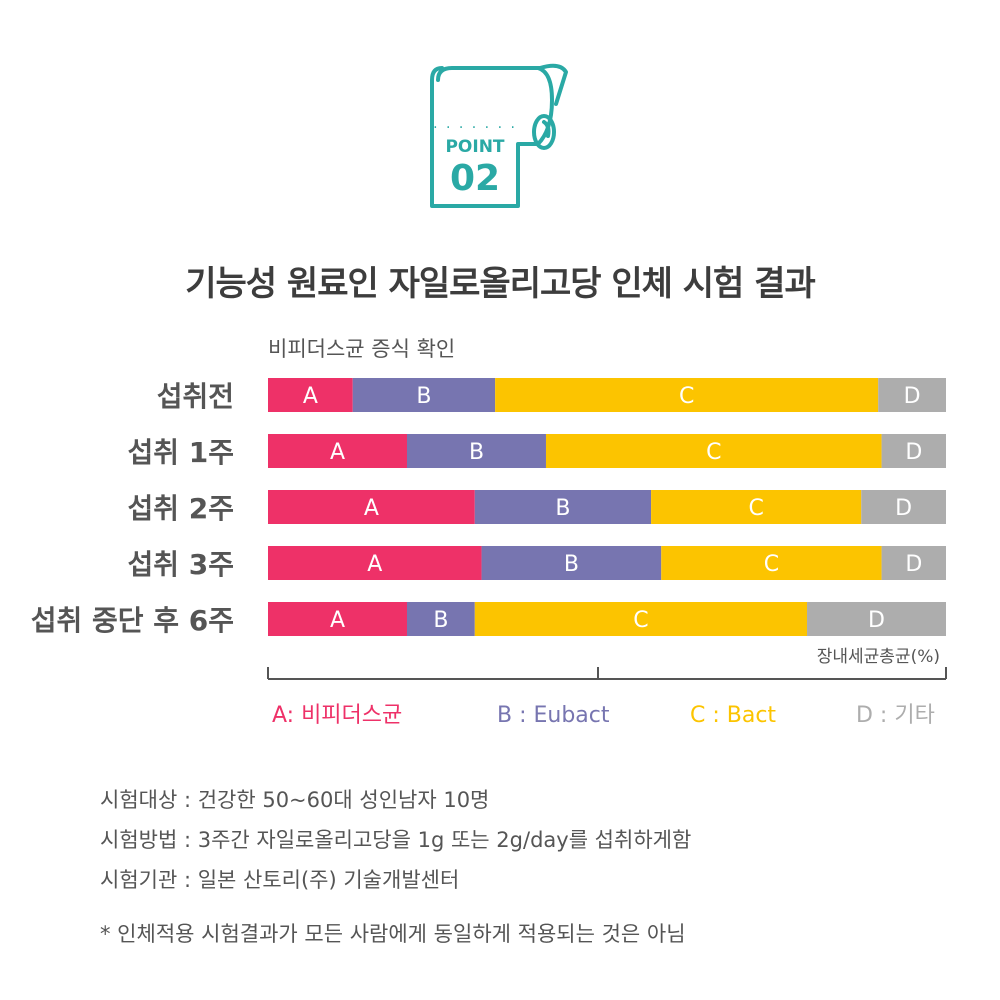 The image size is (1000, 1000). I want to click on footnote: * 인체적용 시험결과가 모든 사람에게 동일하게 적용되는 것은 아님, so click(393, 934).